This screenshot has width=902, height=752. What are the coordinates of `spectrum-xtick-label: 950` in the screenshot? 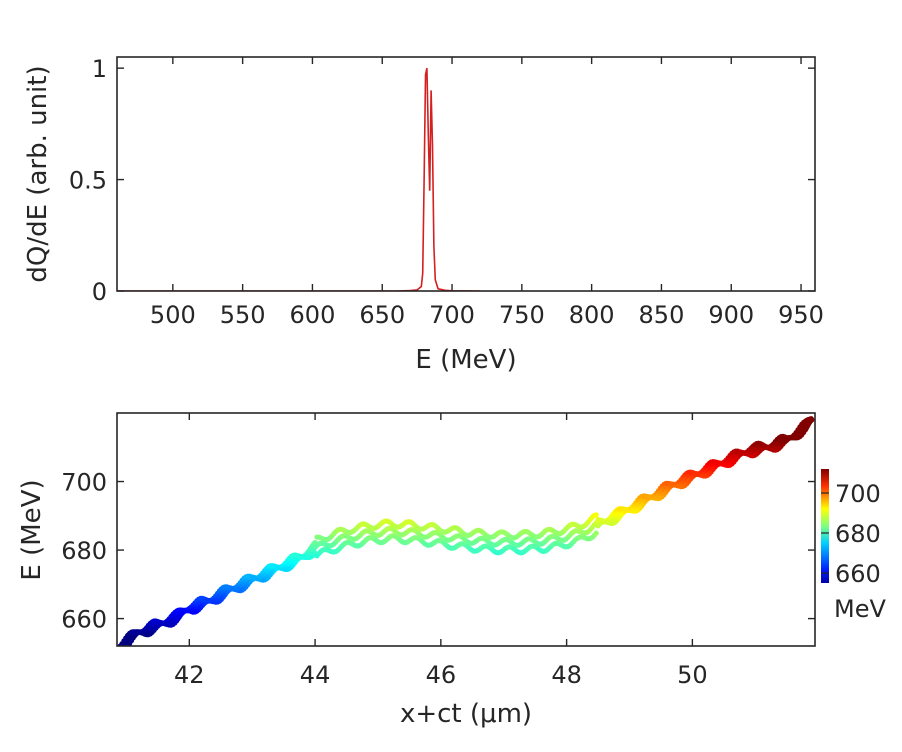 It's located at (801, 315).